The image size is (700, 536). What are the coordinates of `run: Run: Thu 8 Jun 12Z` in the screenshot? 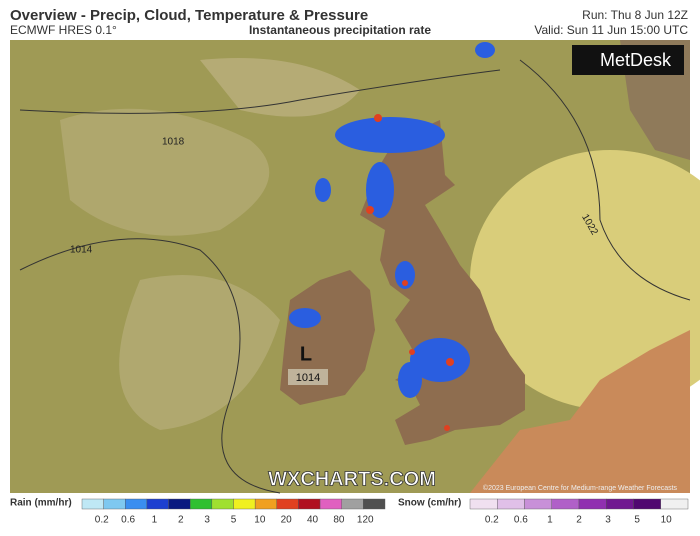 It's located at (635, 15).